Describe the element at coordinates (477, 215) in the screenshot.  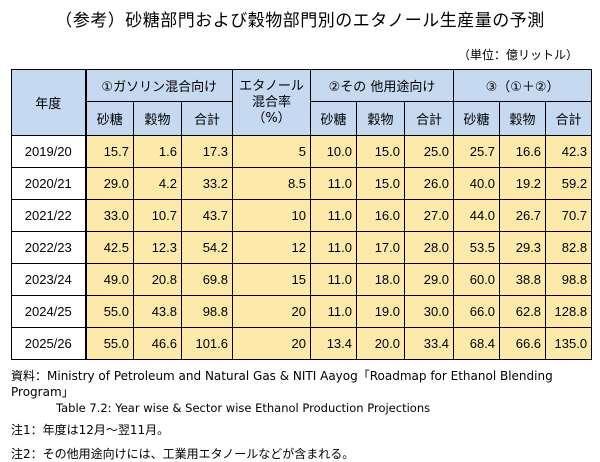
I see `value-cell: 44.0` at that location.